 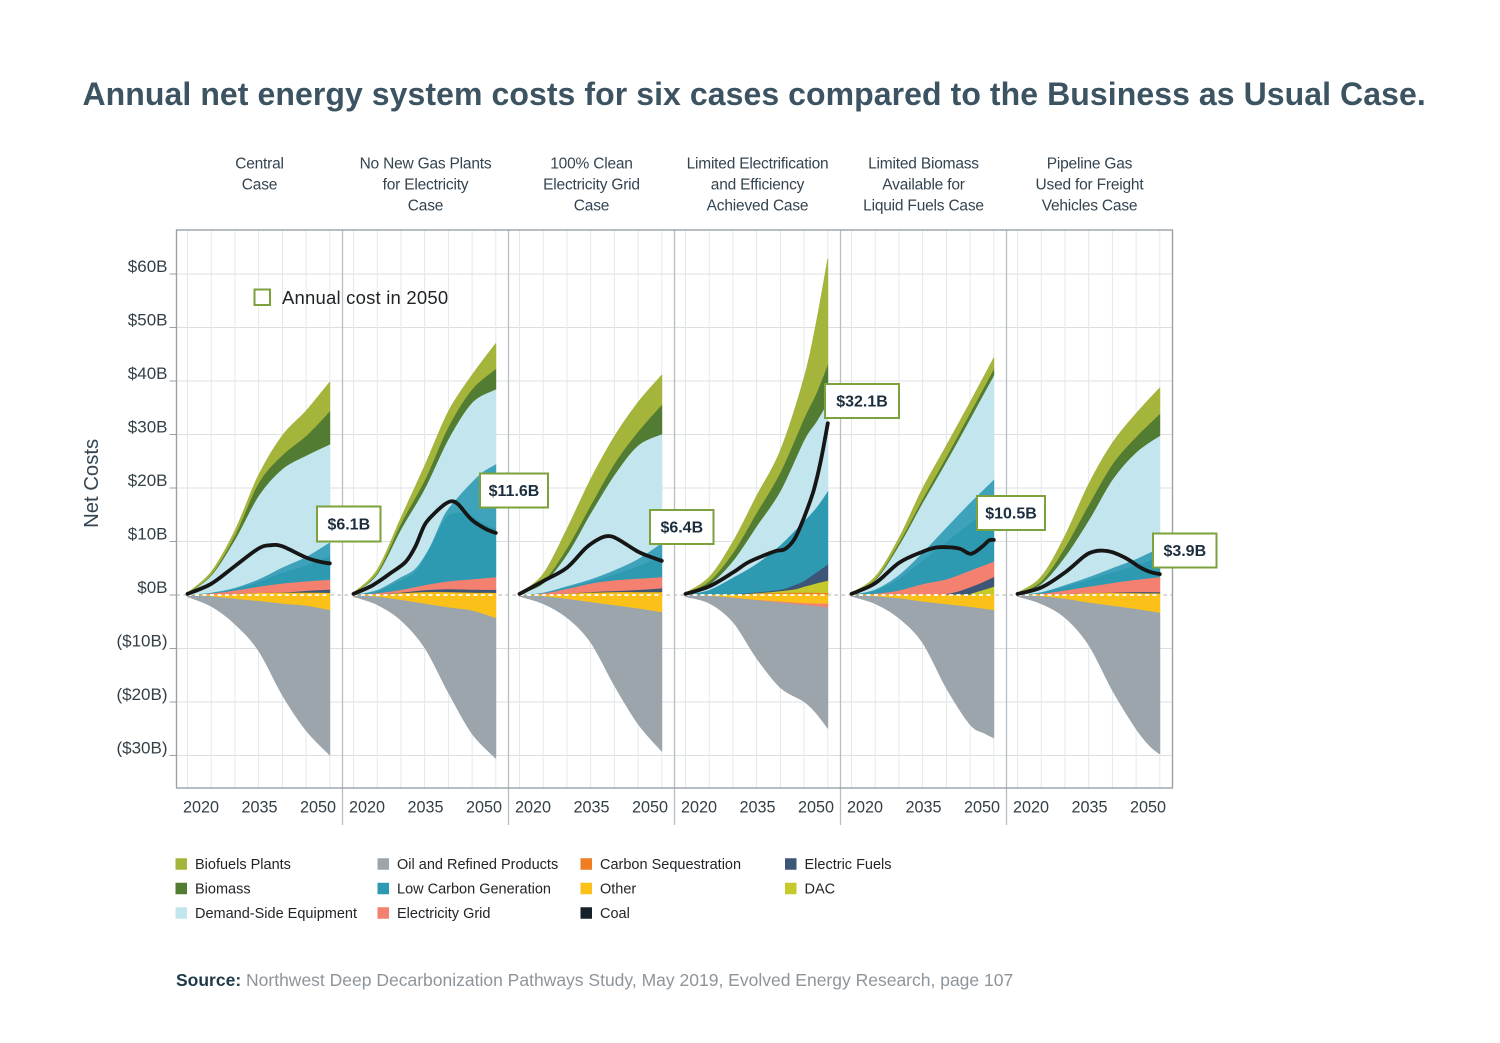 What do you see at coordinates (862, 402) in the screenshot?
I see `svg-text: $32.1B` at bounding box center [862, 402].